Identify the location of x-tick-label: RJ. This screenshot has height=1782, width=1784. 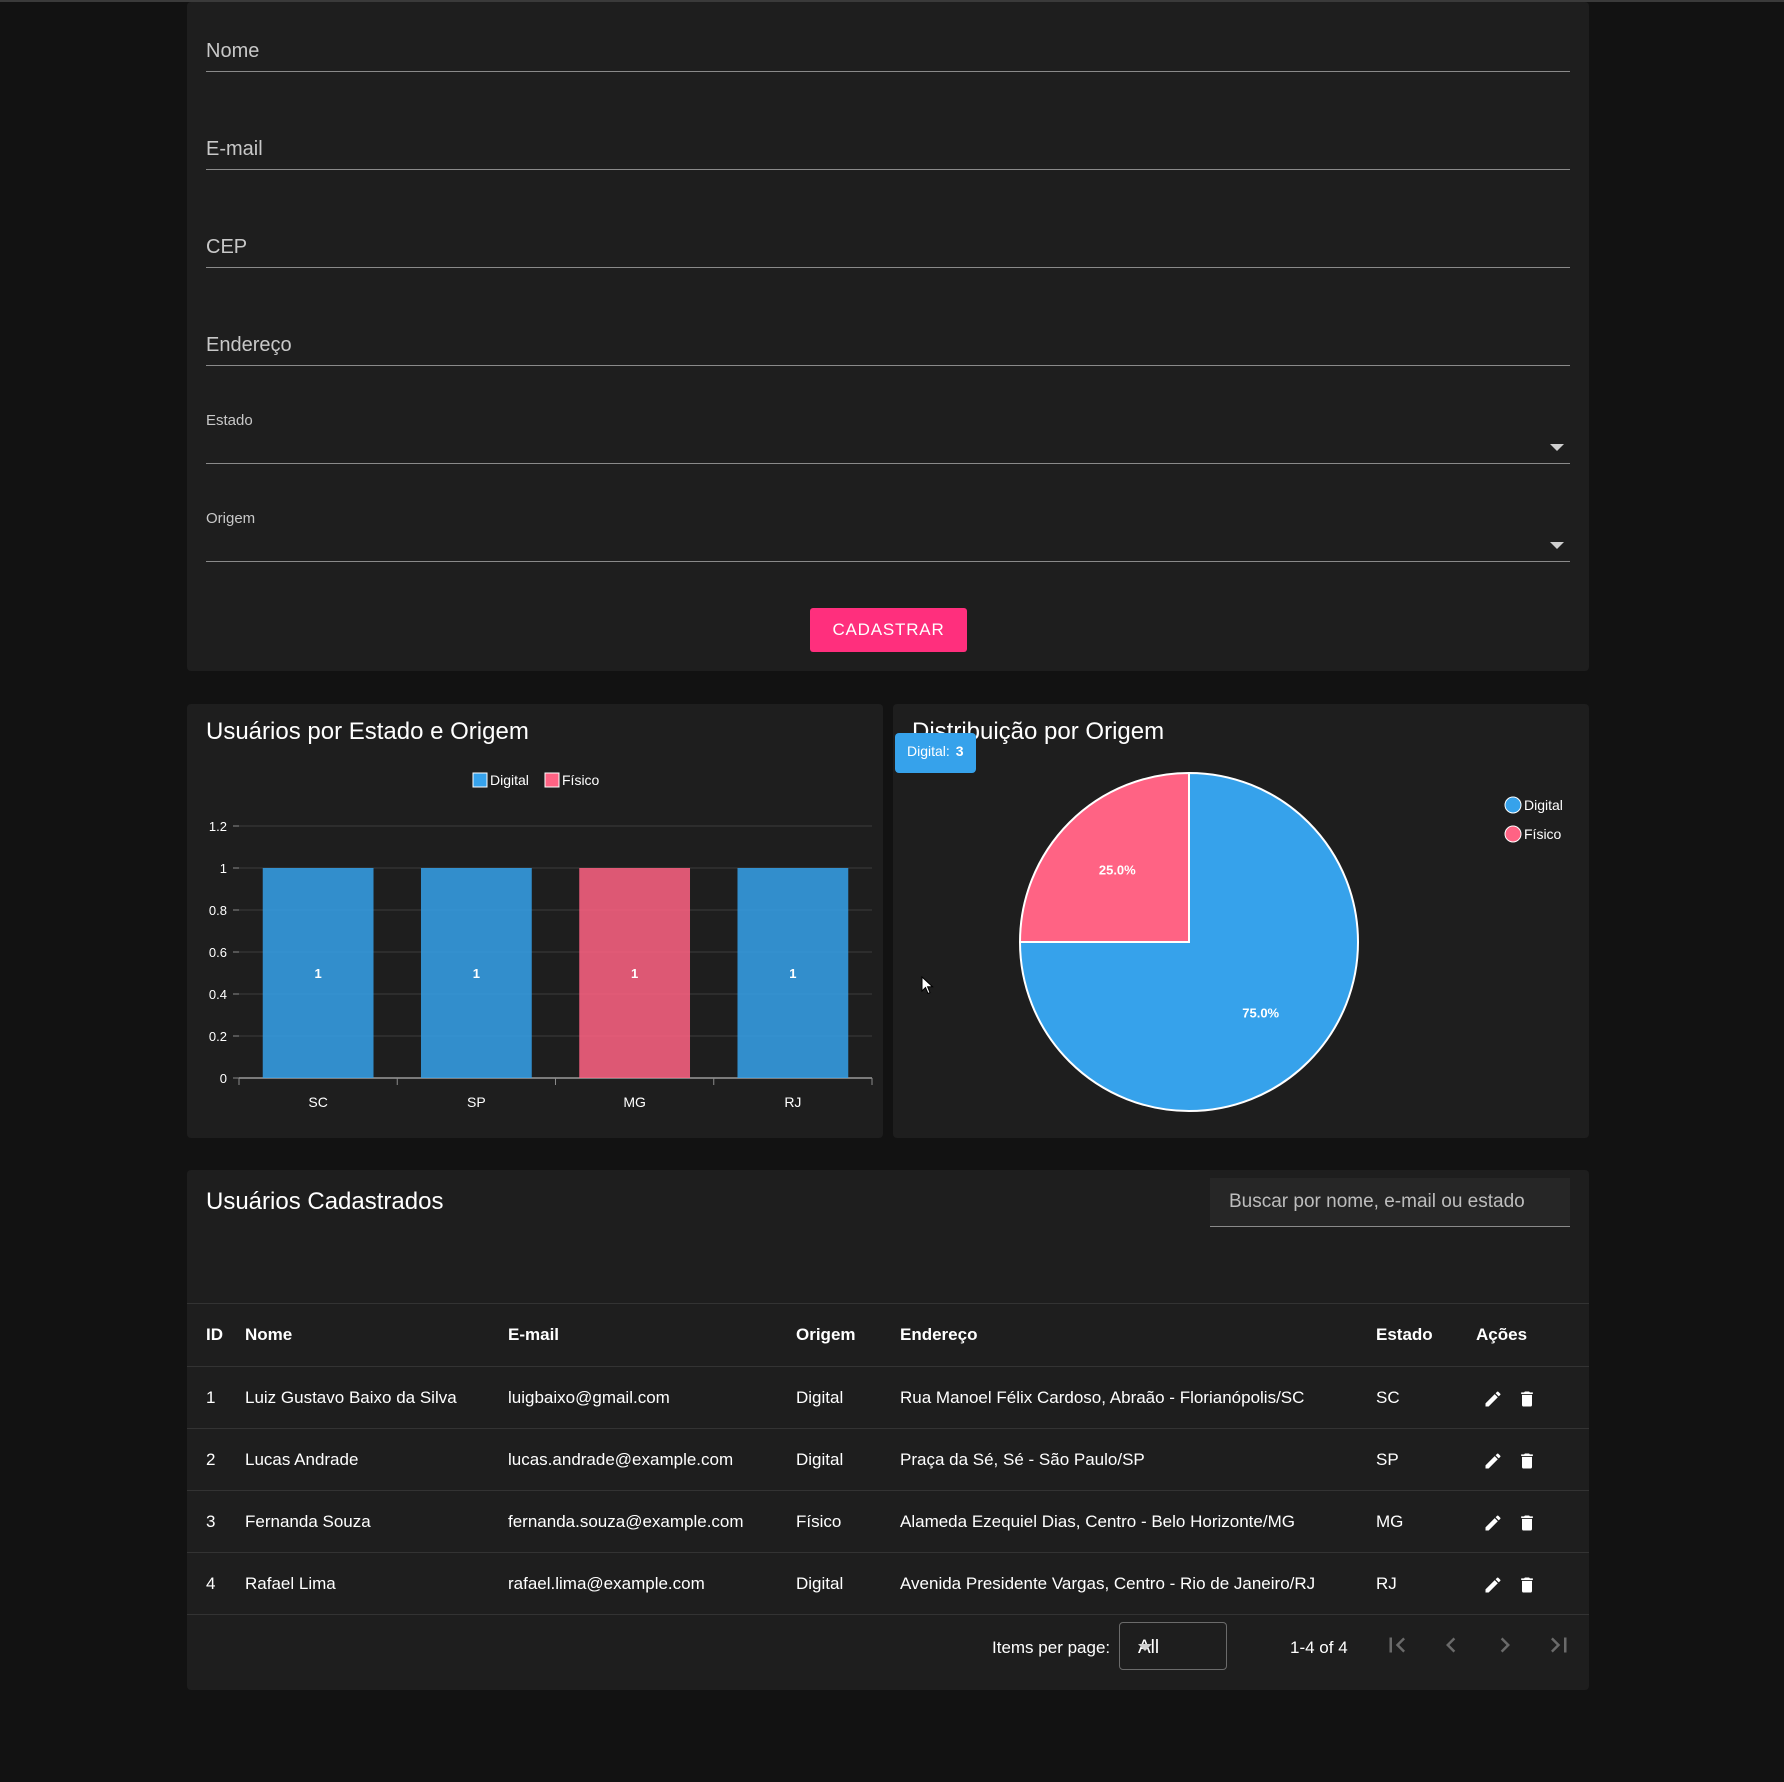
(792, 1102).